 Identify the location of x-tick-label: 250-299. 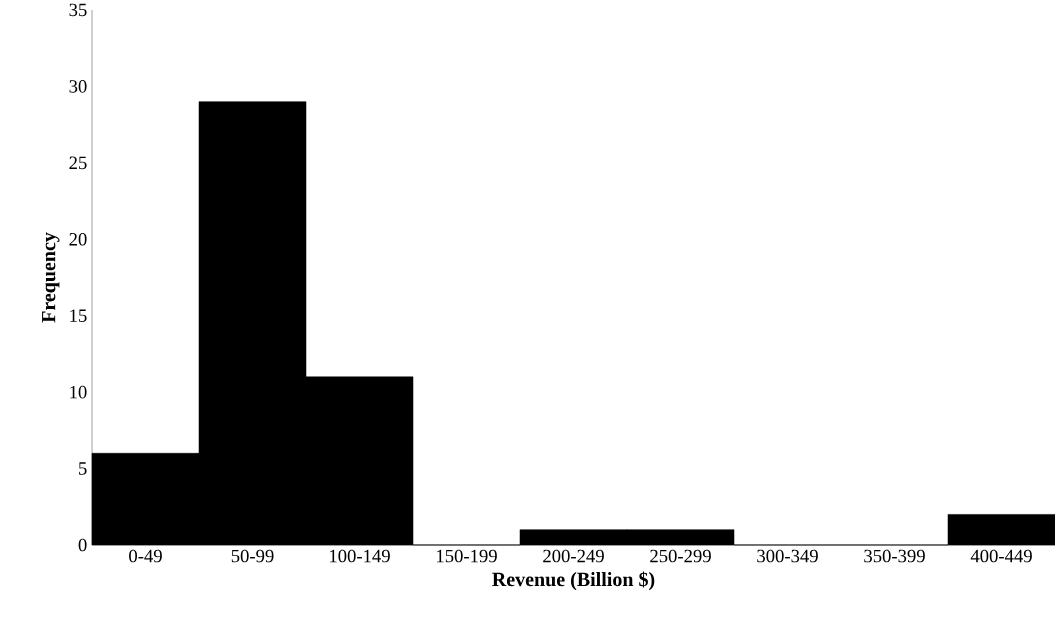
(680, 556).